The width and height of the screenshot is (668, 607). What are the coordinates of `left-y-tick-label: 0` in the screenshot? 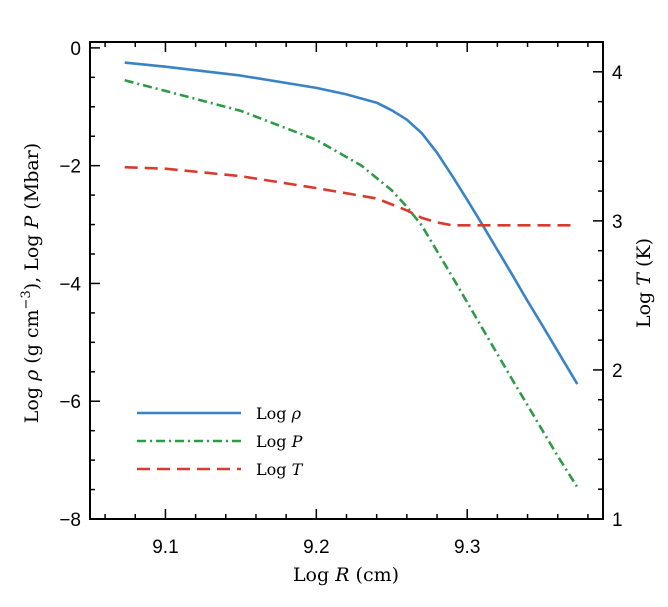 It's located at (75, 49).